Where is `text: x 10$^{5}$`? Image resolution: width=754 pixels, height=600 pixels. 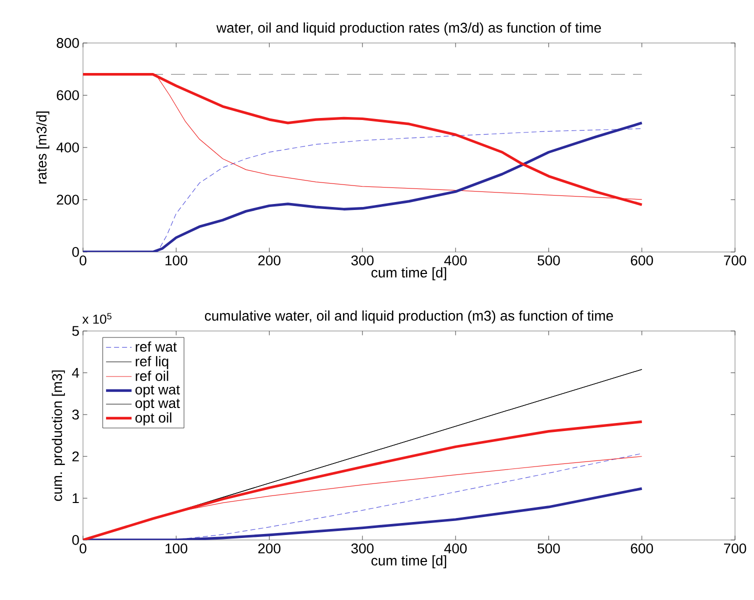
text: x 10$^{5}$ is located at coordinates (97, 318).